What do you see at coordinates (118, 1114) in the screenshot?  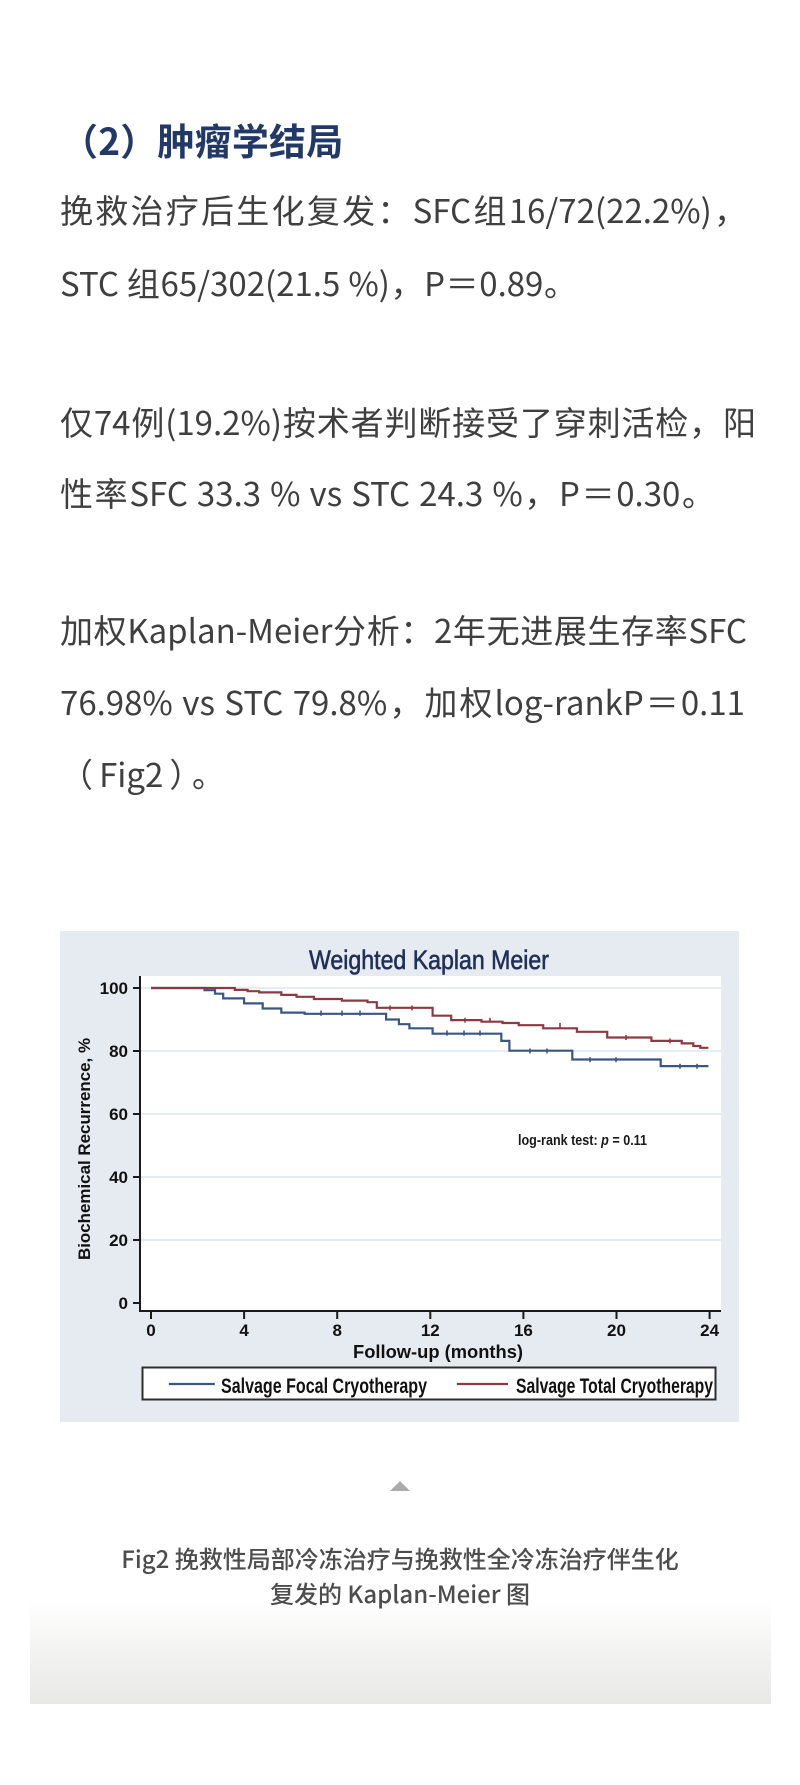 I see `svg-text: 60` at bounding box center [118, 1114].